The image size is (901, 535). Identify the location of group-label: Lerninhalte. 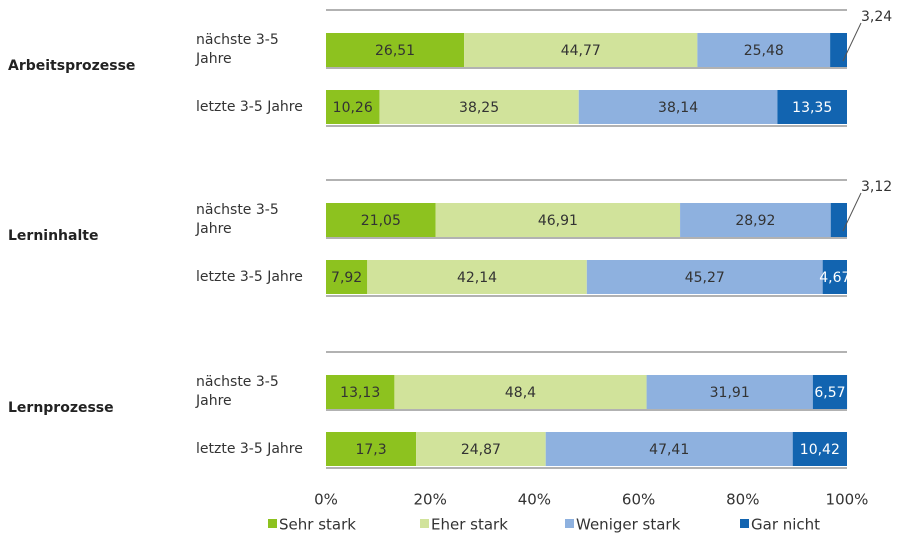
(53, 236).